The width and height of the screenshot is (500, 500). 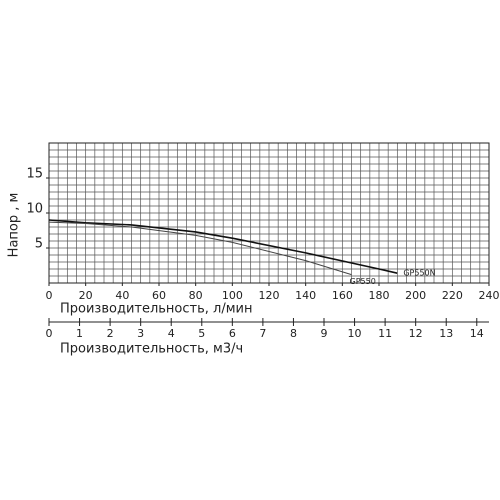 What do you see at coordinates (419, 273) in the screenshot?
I see `curve-label: GP550N` at bounding box center [419, 273].